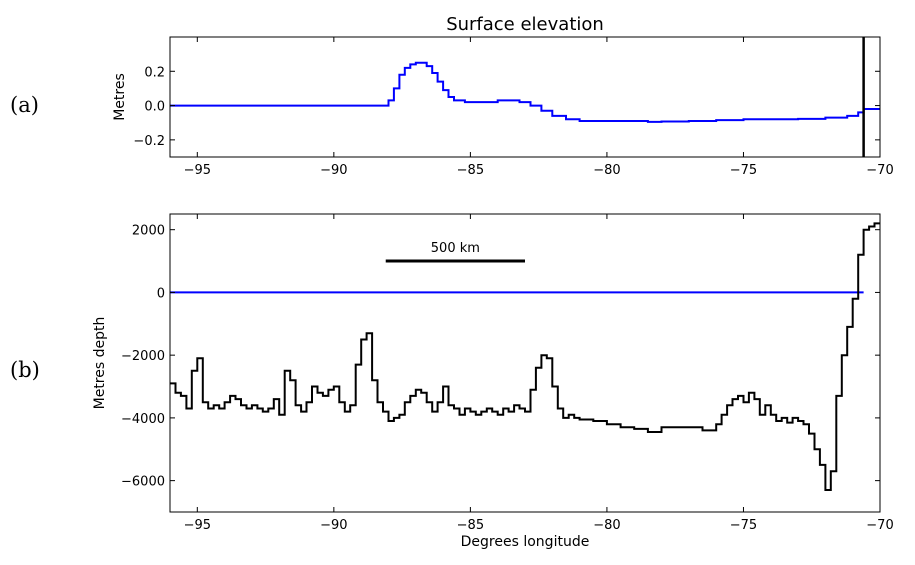 This screenshot has height=565, width=915. Describe the element at coordinates (24, 105) in the screenshot. I see `panel-label: (a)` at that location.